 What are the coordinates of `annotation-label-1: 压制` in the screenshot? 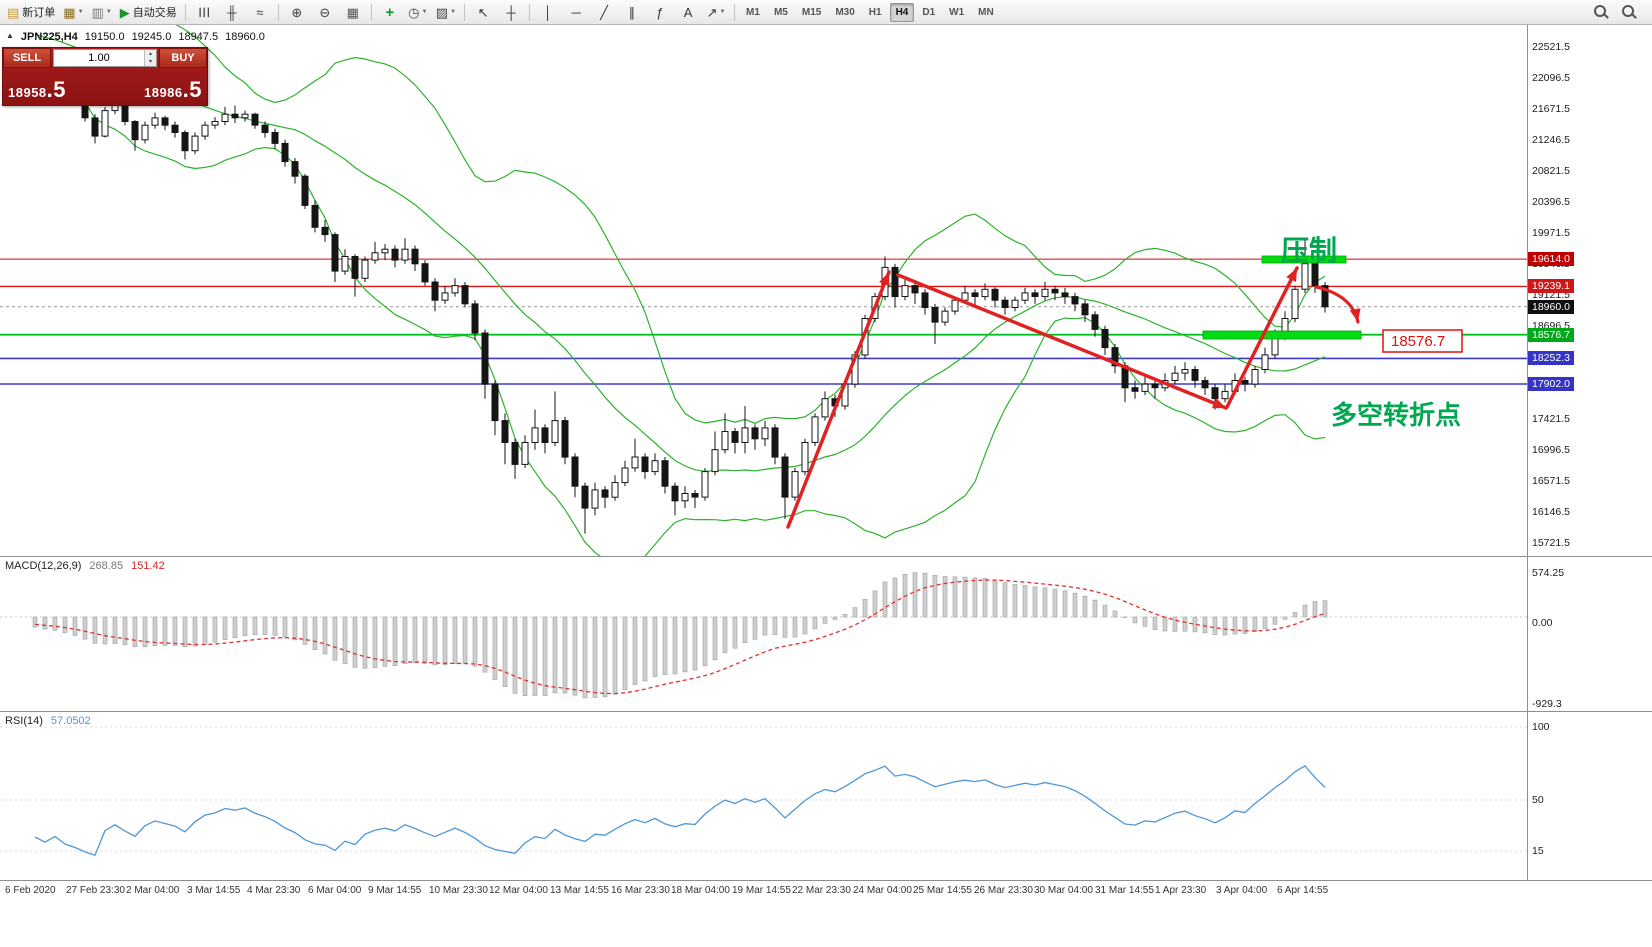 It's located at (1309, 250).